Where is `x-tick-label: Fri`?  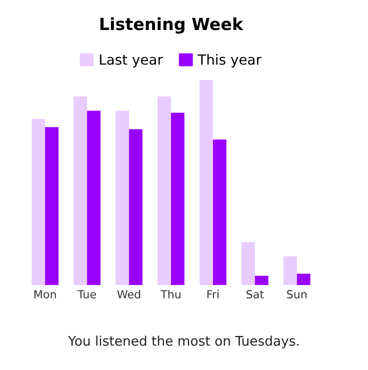 x-tick-label: Fri is located at coordinates (213, 294).